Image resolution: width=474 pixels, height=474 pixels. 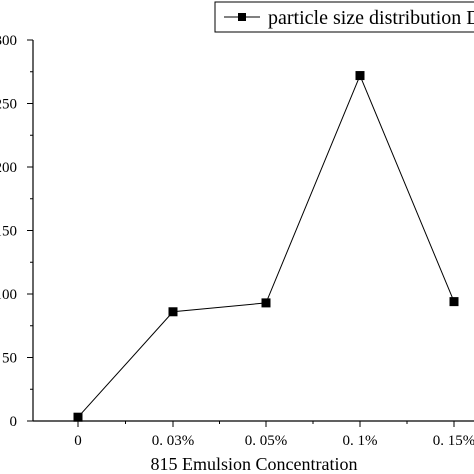 What do you see at coordinates (266, 441) in the screenshot?
I see `x-tick-label: 0. 05%` at bounding box center [266, 441].